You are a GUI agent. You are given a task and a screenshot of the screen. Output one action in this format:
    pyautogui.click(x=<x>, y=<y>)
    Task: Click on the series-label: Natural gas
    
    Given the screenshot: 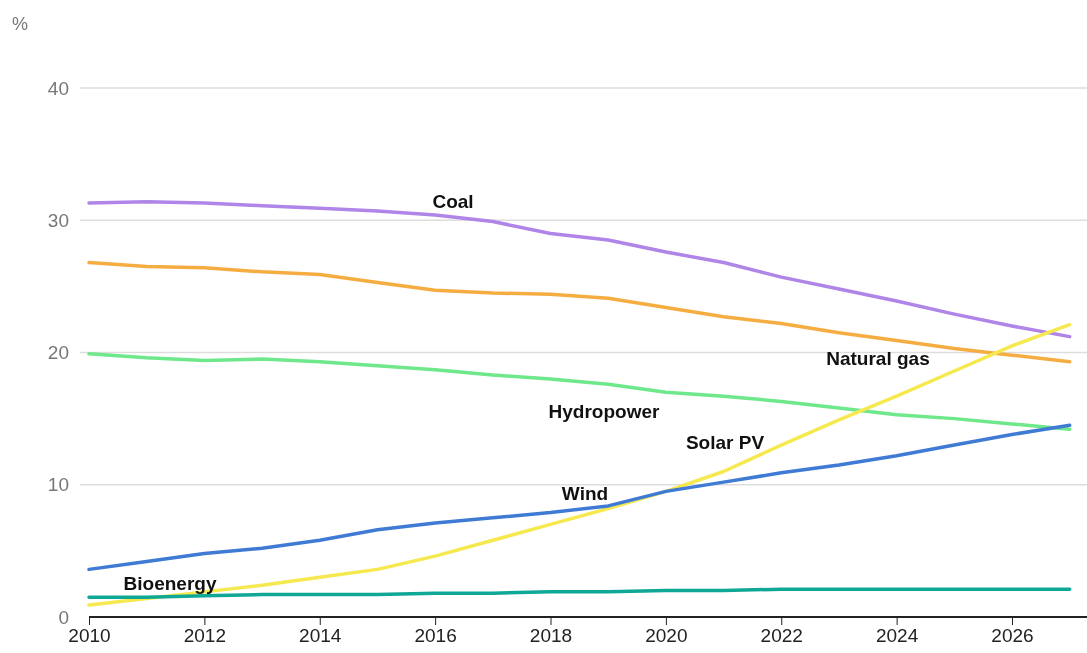 What is the action you would take?
    pyautogui.click(x=878, y=358)
    